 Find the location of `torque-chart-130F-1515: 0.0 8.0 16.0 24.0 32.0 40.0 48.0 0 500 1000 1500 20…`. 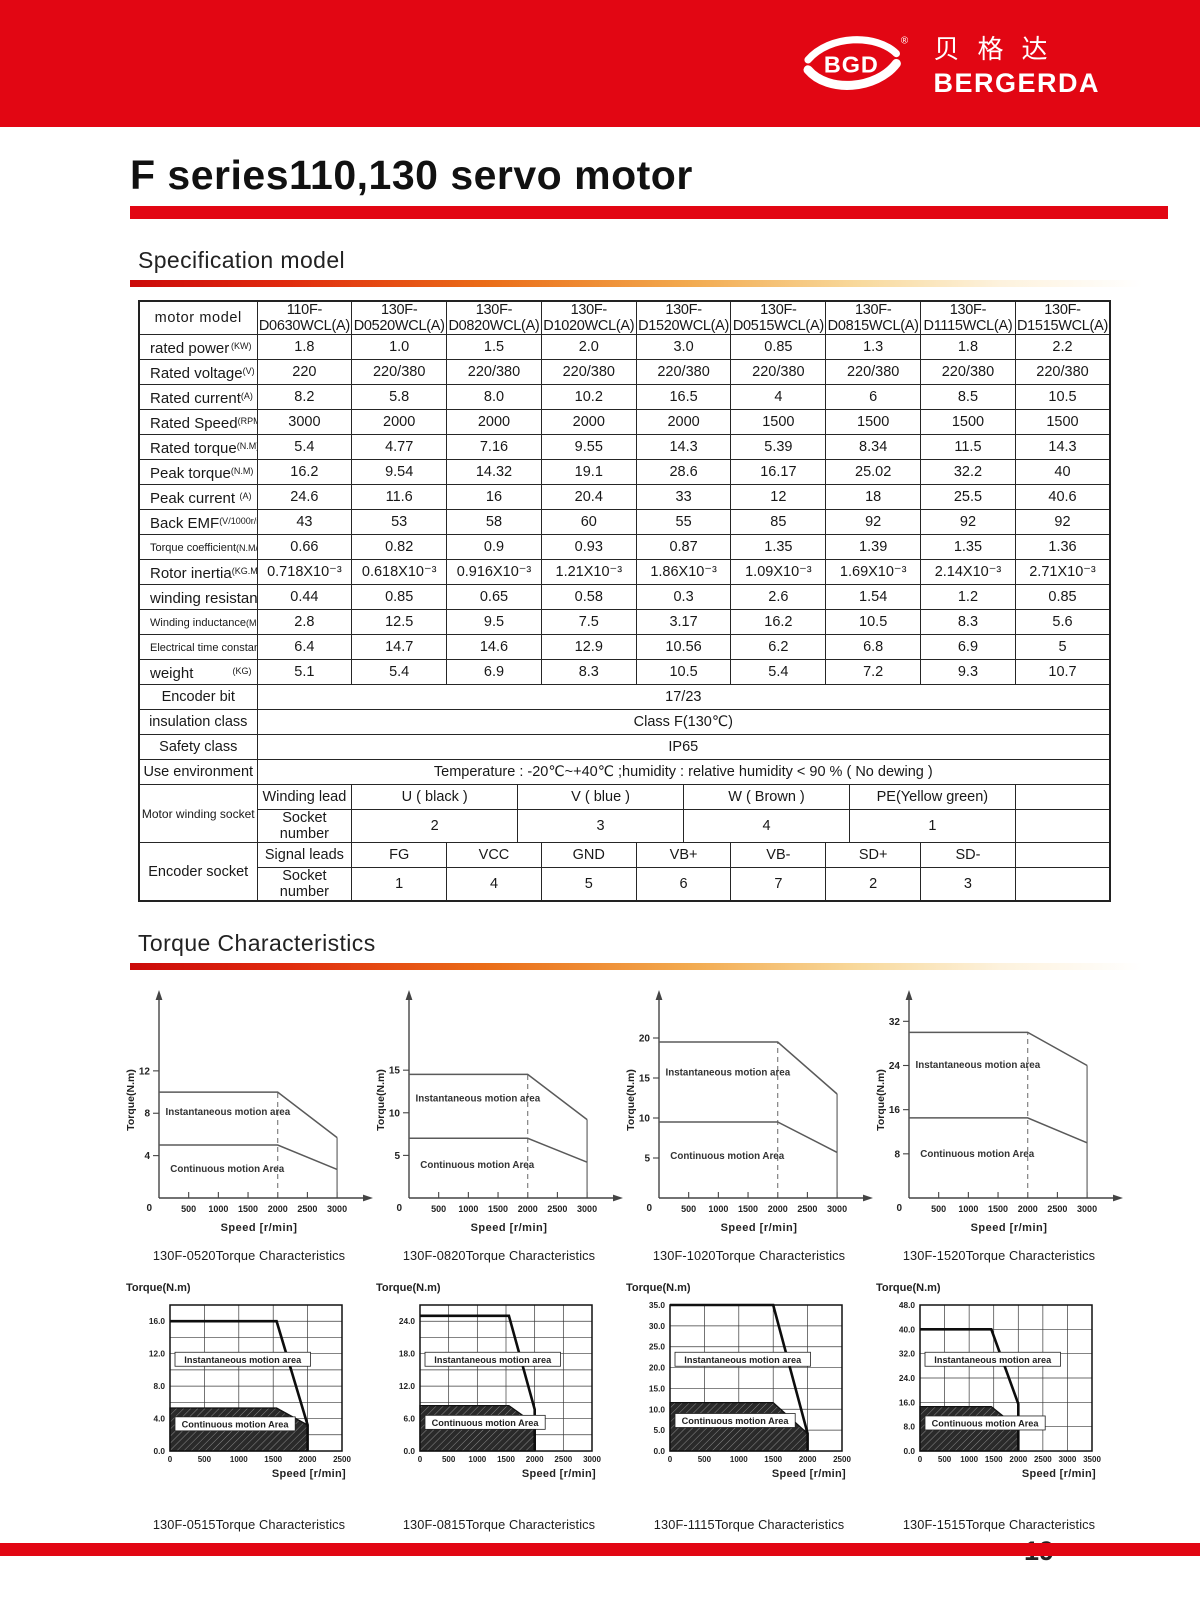

torque-chart-130F-1515: 0.0 8.0 16.0 24.0 32.0 40.0 48.0 0 500 1000 1500 20… is located at coordinates (999, 1404).